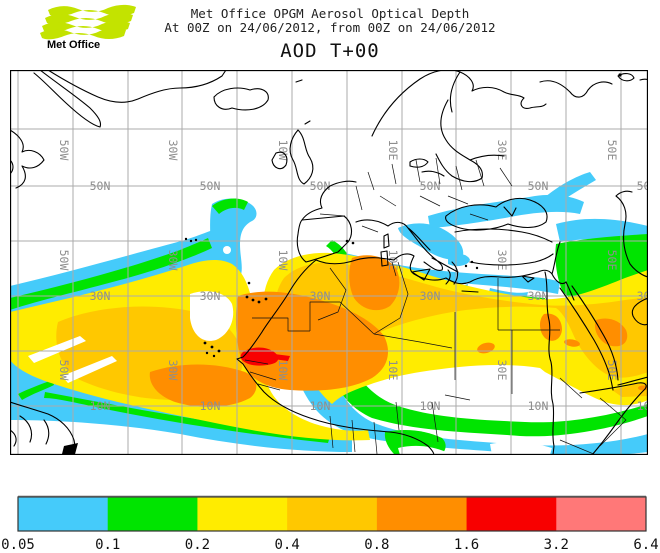 This screenshot has height=553, width=660. Describe the element at coordinates (73, 45) in the screenshot. I see `logo-wordmark: Met Office` at that location.